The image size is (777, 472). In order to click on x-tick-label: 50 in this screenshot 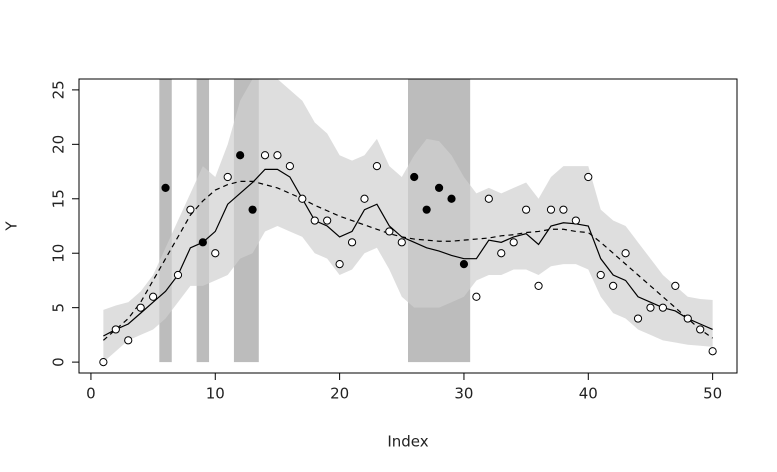, I will do `click(712, 394)`.